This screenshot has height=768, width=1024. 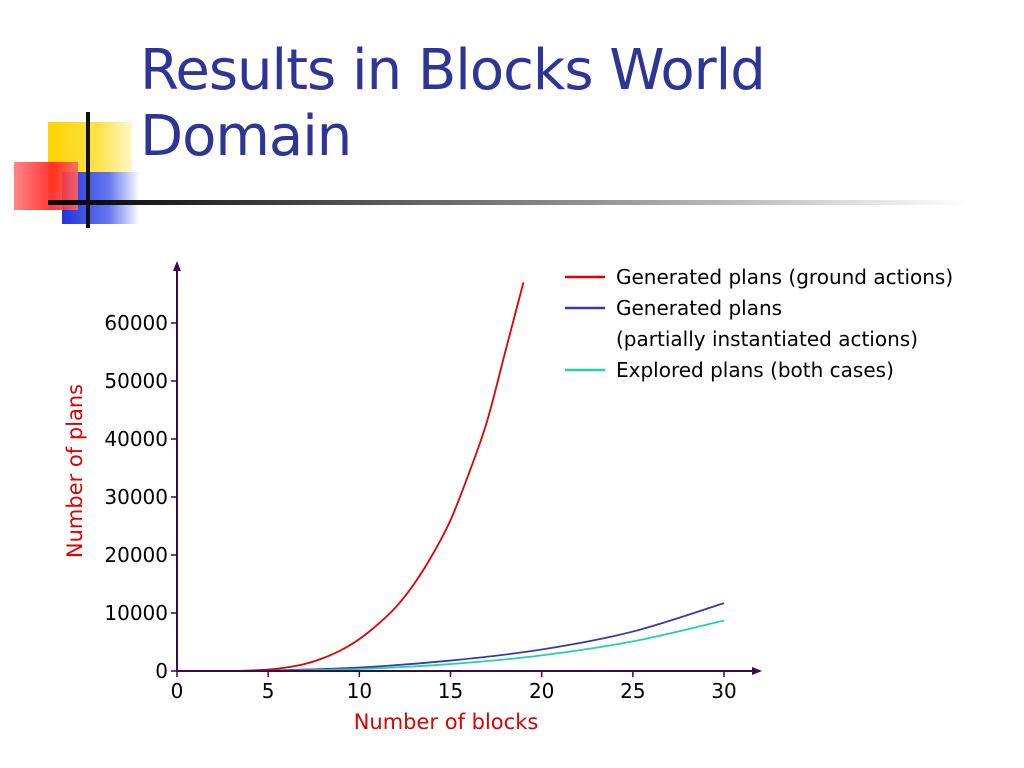 I want to click on legend-label-3: Explored plans (both cases), so click(x=755, y=370).